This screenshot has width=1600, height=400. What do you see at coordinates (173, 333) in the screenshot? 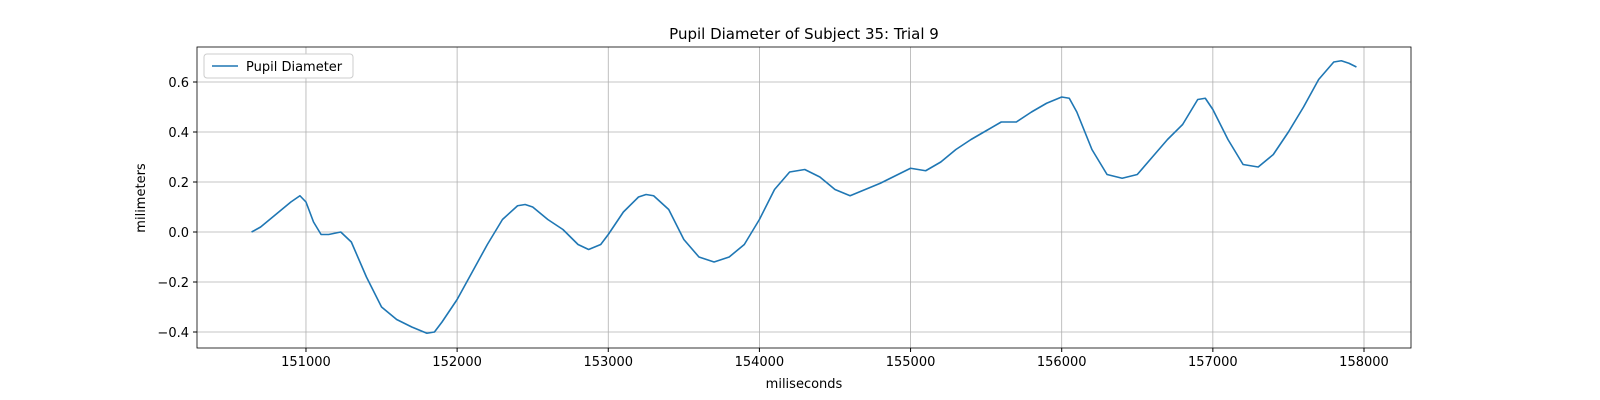
I see `y-tick-label: −0.4` at bounding box center [173, 333].